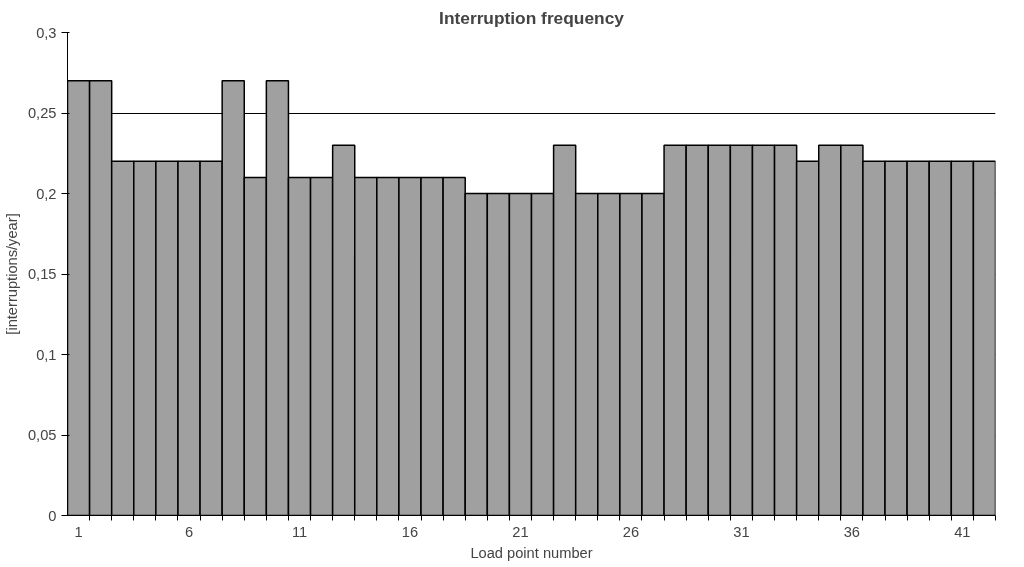  Describe the element at coordinates (532, 17) in the screenshot. I see `chart-title: Interruption frequency` at that location.